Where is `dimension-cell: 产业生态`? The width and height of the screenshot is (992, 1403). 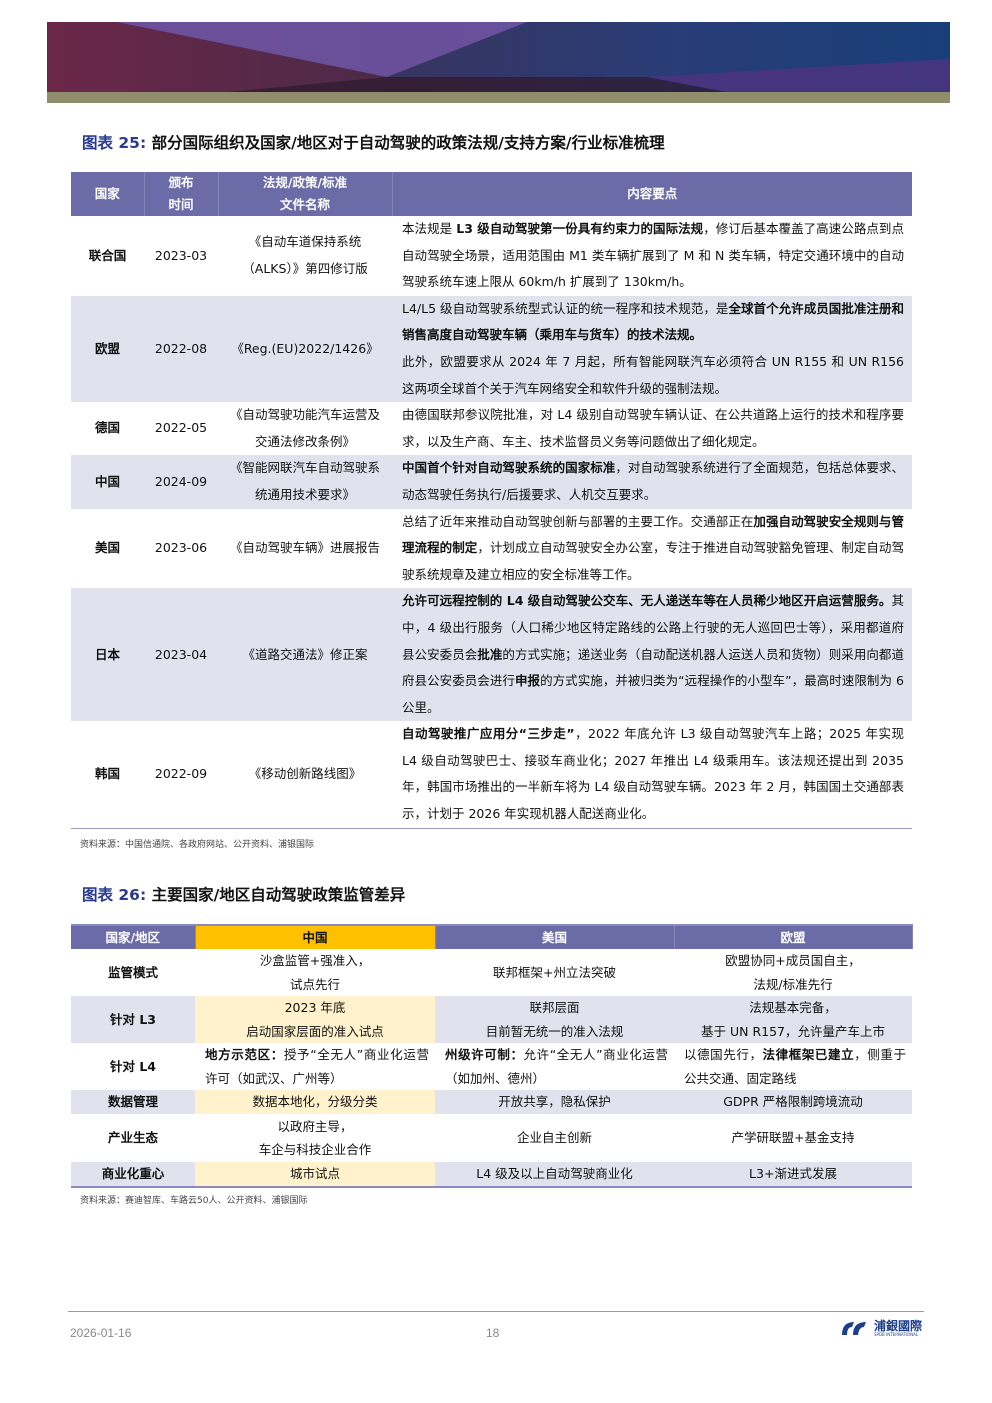
dimension-cell: 产业生态 is located at coordinates (132, 1138).